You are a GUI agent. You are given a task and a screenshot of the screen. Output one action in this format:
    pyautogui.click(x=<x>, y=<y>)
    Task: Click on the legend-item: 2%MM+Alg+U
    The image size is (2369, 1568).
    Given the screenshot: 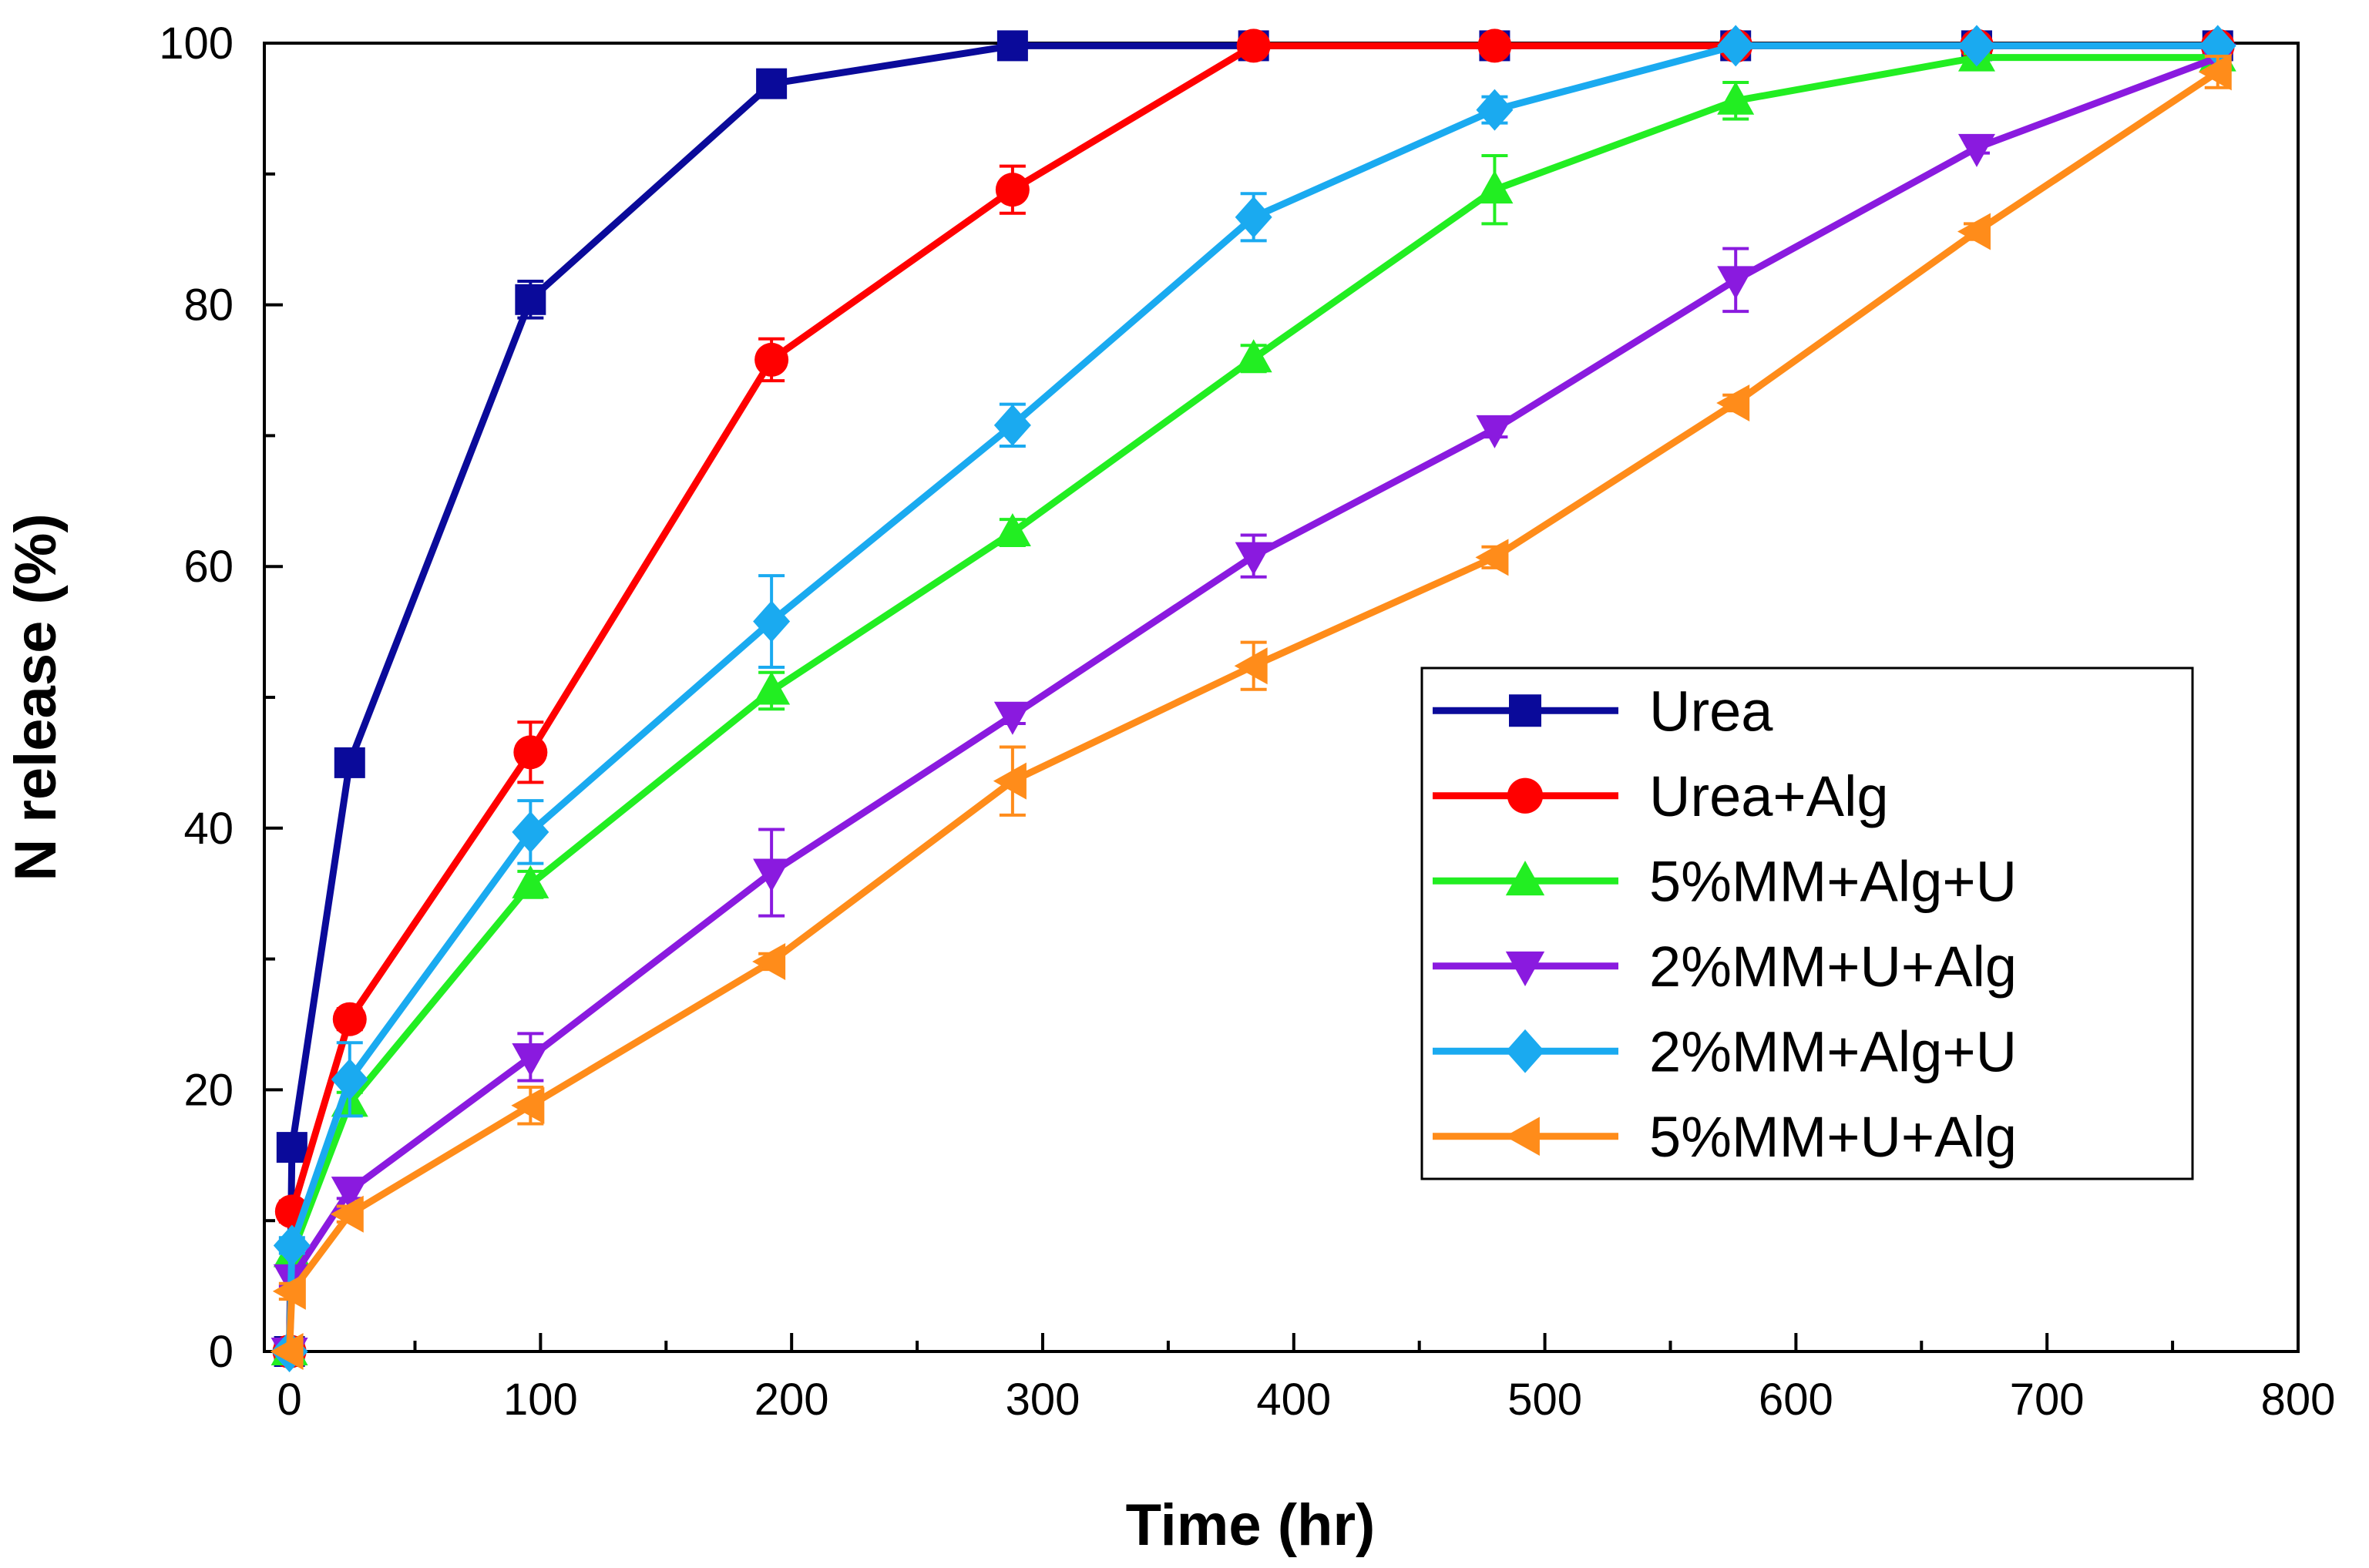 What is the action you would take?
    pyautogui.click(x=1725, y=1051)
    